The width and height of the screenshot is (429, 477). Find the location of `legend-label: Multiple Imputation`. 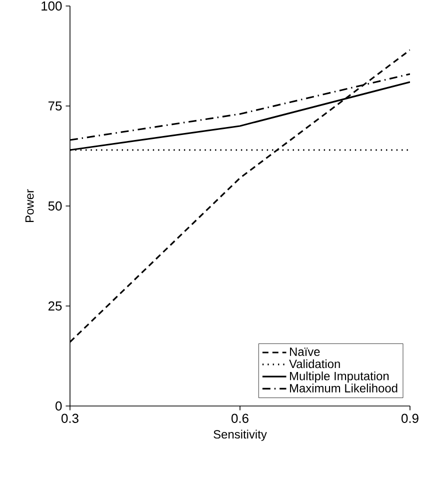

legend-label: Multiple Imputation is located at coordinates (339, 377).